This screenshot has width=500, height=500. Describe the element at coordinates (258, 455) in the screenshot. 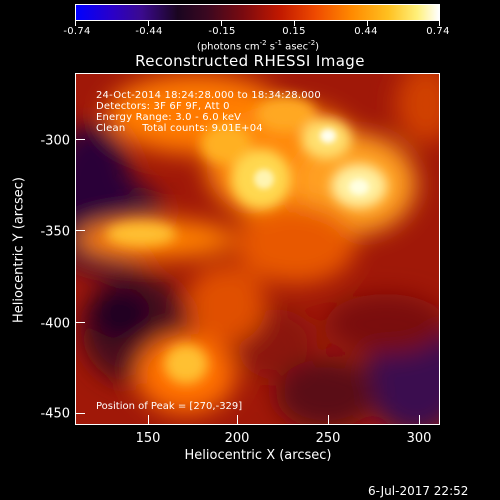

I see `x-axis-title: Heliocentric X (arcsec)` at that location.